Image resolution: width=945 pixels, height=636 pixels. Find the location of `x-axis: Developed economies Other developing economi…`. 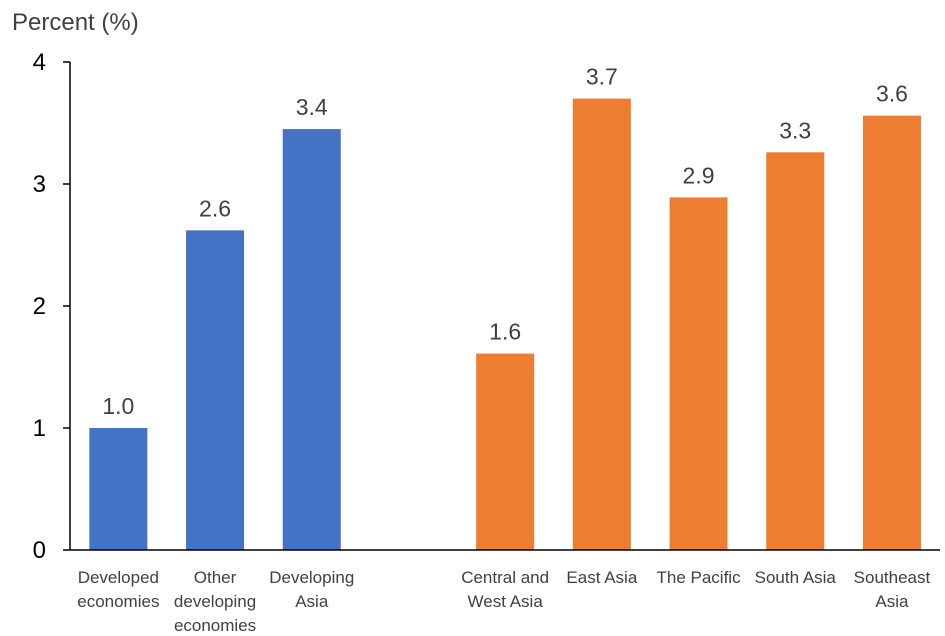

x-axis: Developed economies Other developing economi… is located at coordinates (505, 592).